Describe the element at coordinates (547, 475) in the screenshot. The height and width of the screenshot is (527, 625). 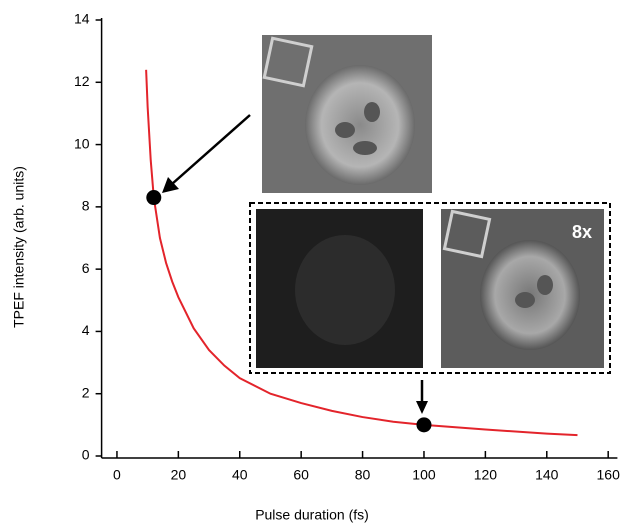
I see `x-tick-label: 140` at that location.